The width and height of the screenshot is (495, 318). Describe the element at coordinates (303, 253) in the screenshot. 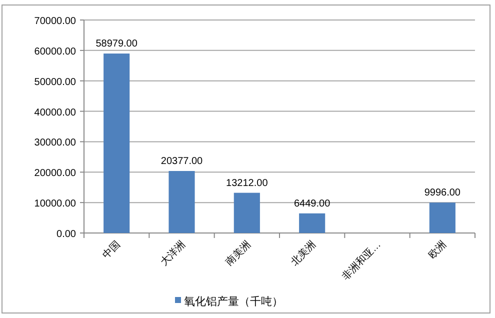

I see `x-tick-label: 北美洲` at that location.